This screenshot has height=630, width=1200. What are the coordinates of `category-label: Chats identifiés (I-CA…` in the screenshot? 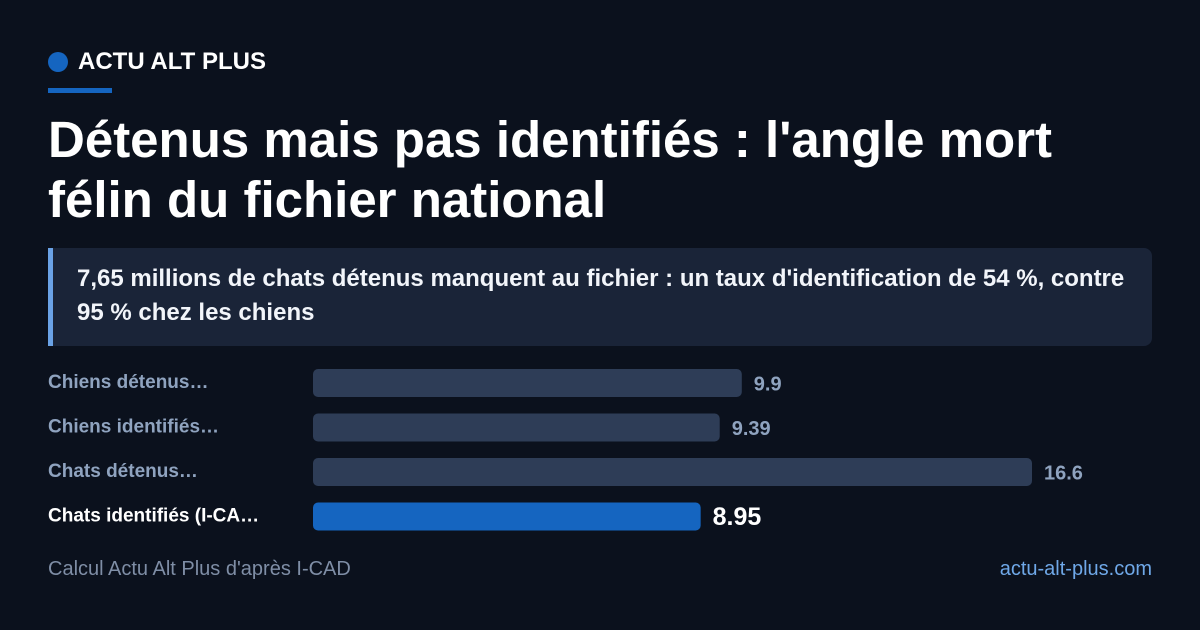 It's located at (153, 516).